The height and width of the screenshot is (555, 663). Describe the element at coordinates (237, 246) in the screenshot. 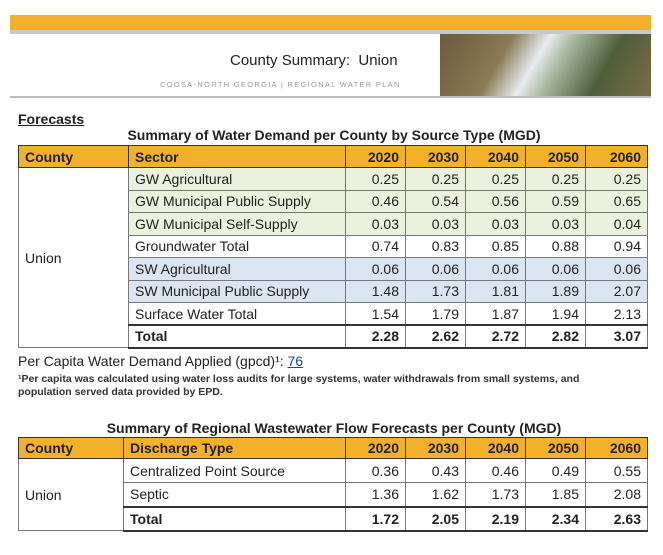

I see `label-cell: Groundwater Total` at that location.